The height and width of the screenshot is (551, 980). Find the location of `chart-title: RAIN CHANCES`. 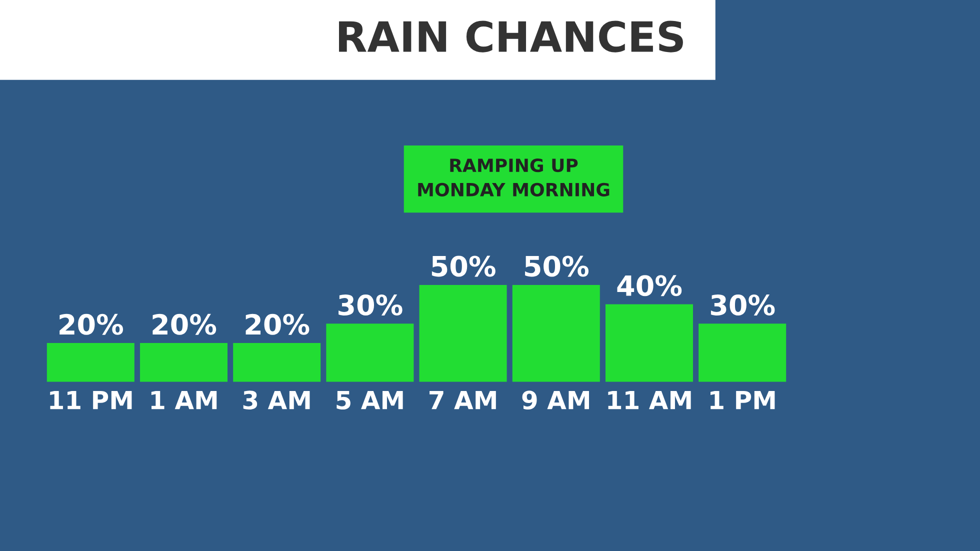

chart-title: RAIN CHANCES is located at coordinates (511, 36).